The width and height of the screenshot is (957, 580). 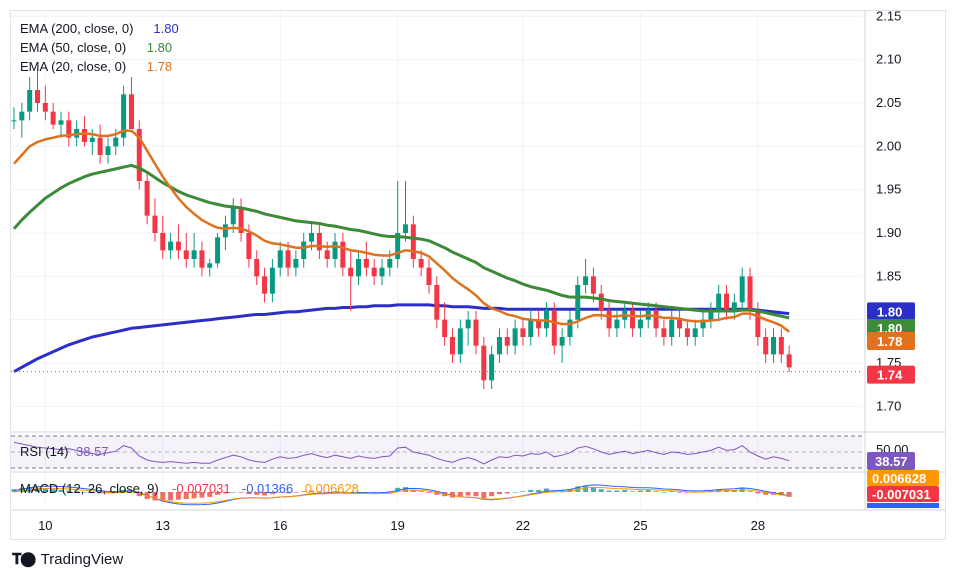 What do you see at coordinates (888, 189) in the screenshot?
I see `price-tick-label: 1.95` at bounding box center [888, 189].